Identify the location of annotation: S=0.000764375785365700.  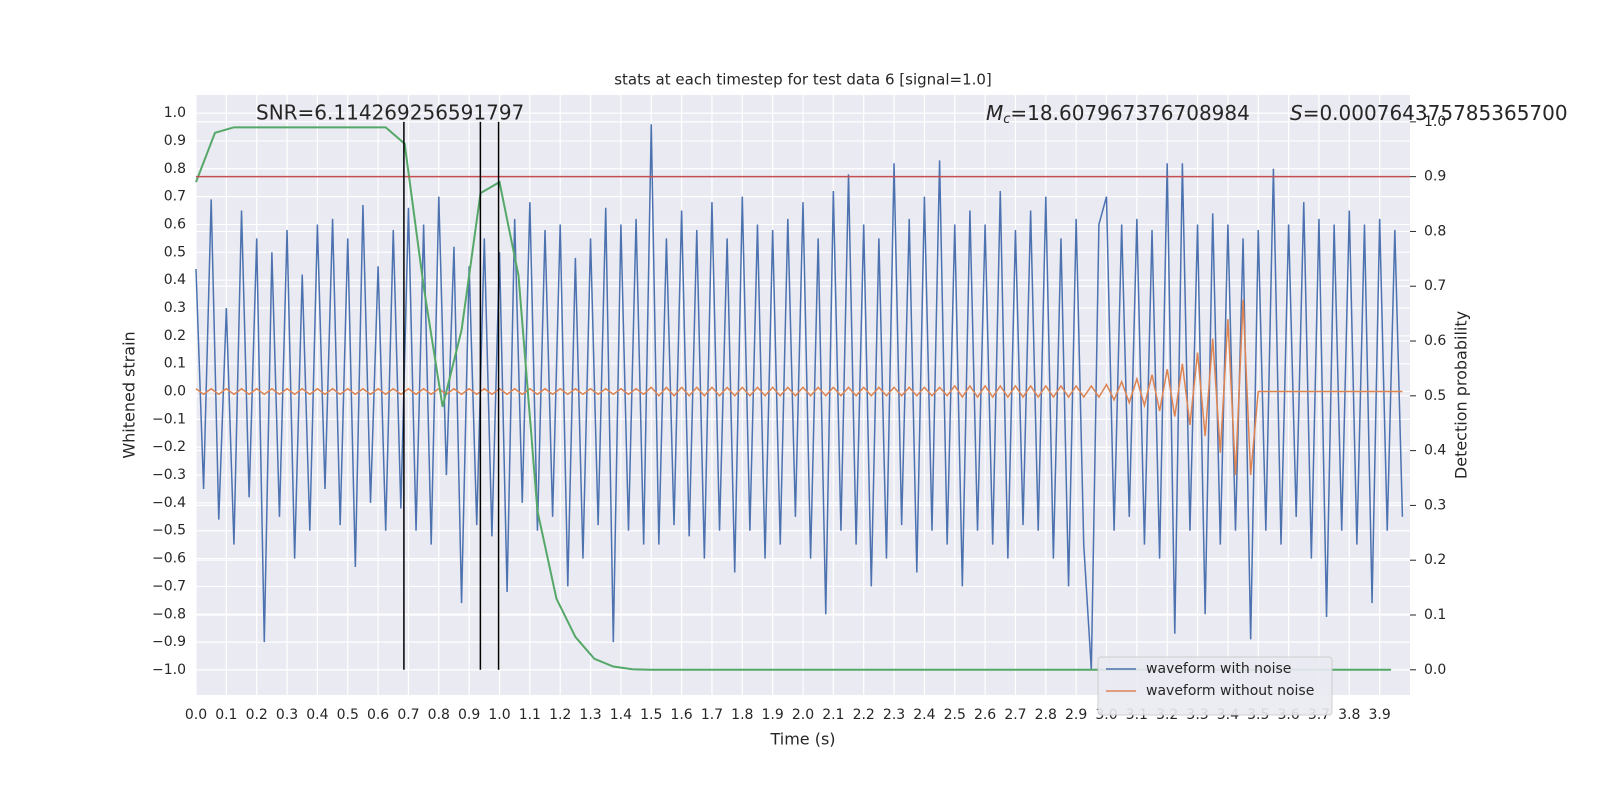
(1429, 113).